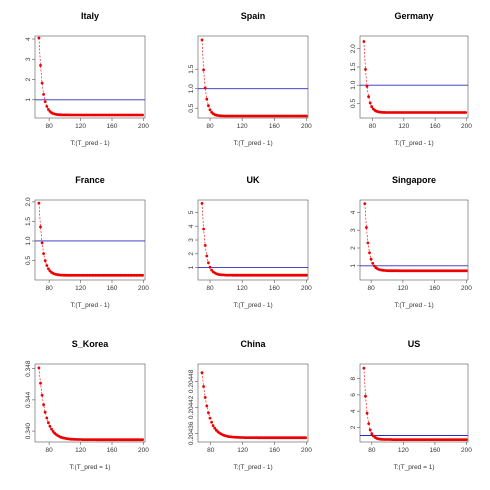 Image resolution: width=490 pixels, height=490 pixels. Describe the element at coordinates (191, 407) in the screenshot. I see `y-tick-label: 0.20442` at that location.